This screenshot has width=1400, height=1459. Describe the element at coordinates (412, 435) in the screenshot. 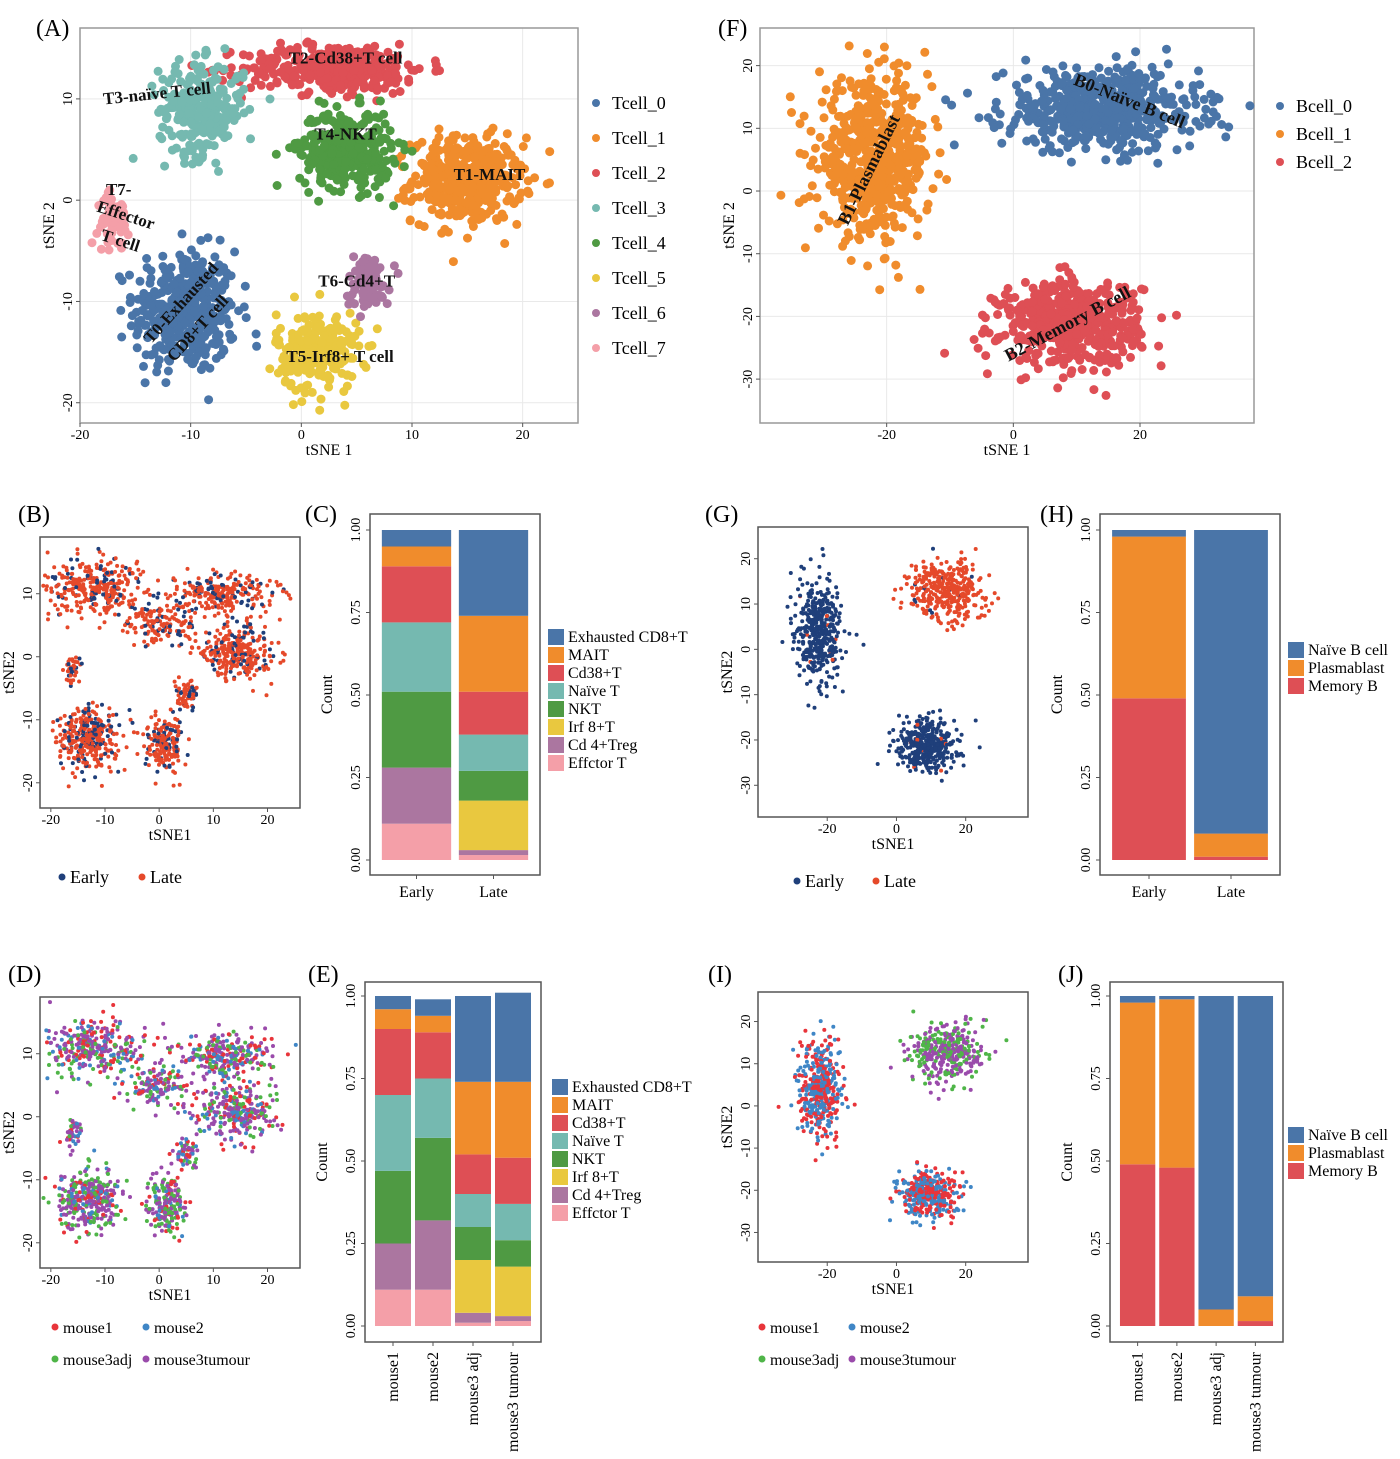

I see `x-tick-label: 10` at that location.